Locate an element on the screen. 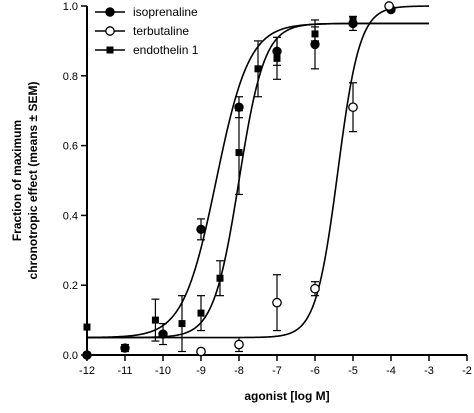  legend-marker-terbutaline is located at coordinates (110, 31).